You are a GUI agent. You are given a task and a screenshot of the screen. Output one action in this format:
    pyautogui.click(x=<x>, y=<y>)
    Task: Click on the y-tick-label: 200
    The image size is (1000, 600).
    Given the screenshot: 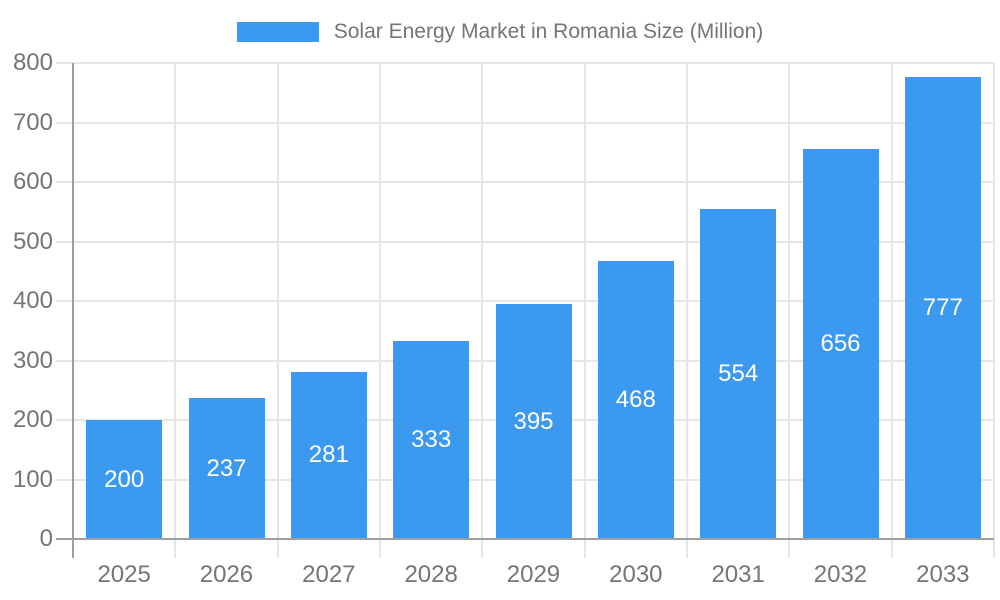 What is the action you would take?
    pyautogui.click(x=32, y=419)
    